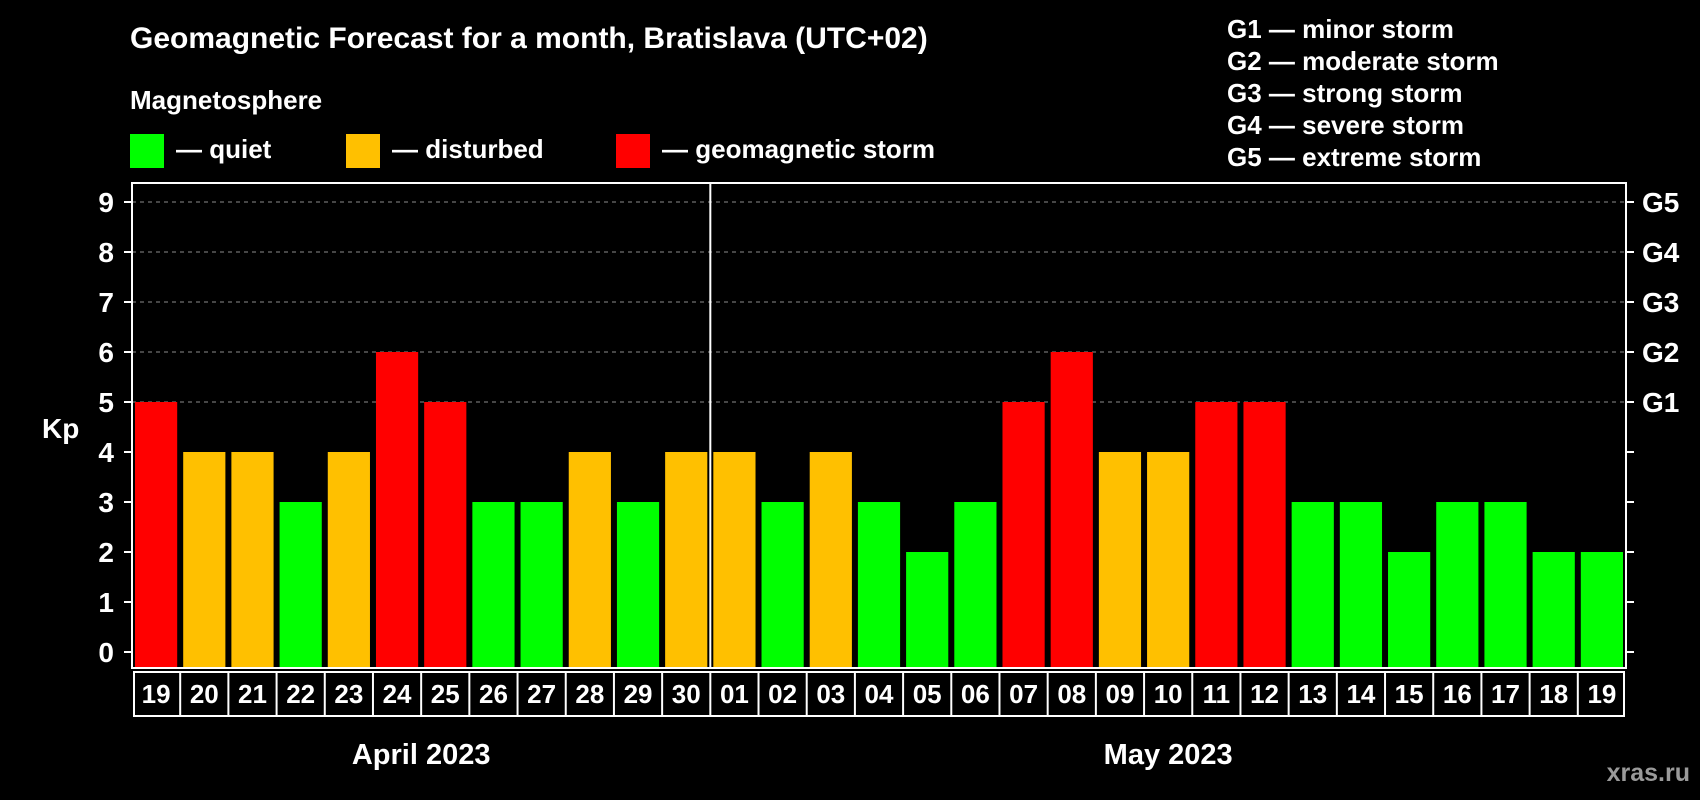 The image size is (1700, 800). What do you see at coordinates (541, 694) in the screenshot?
I see `day-label-8: 27` at bounding box center [541, 694].